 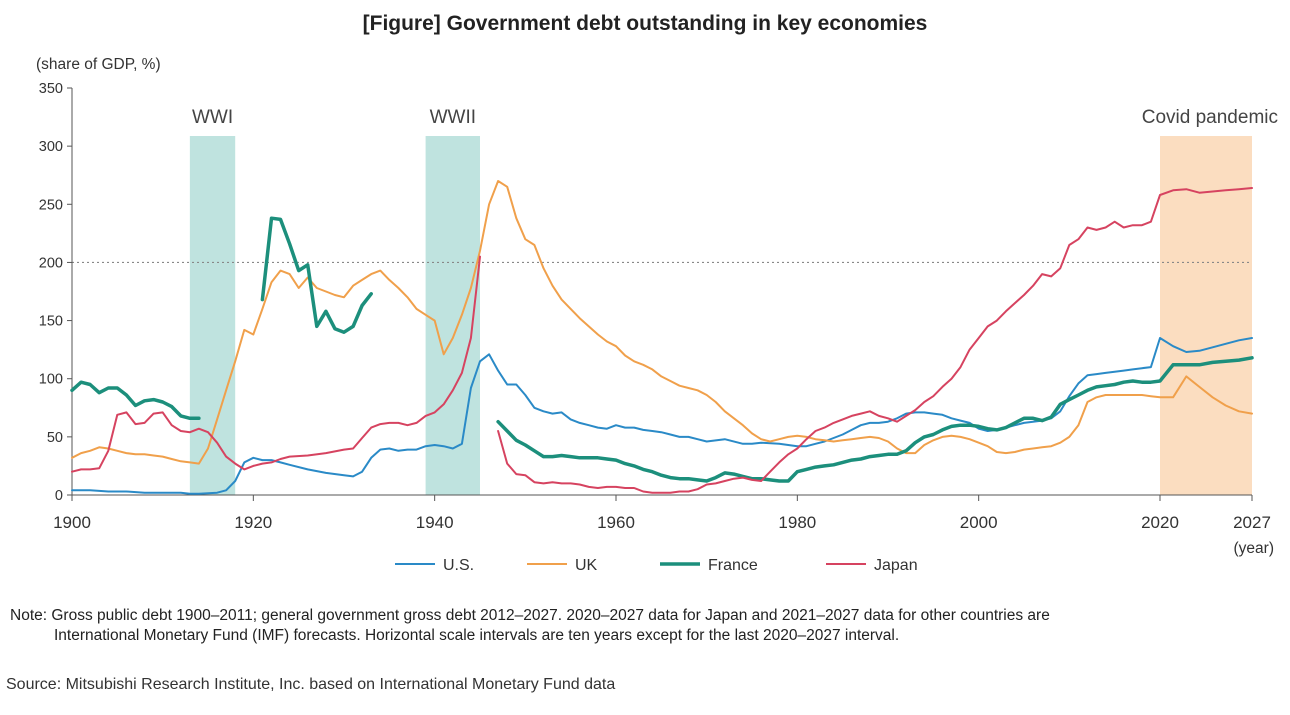 I want to click on shaded-period-label-1: WWII, so click(x=453, y=117).